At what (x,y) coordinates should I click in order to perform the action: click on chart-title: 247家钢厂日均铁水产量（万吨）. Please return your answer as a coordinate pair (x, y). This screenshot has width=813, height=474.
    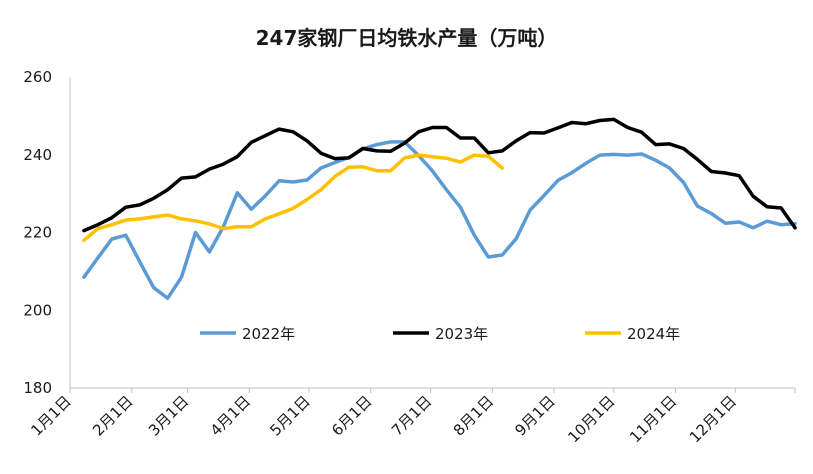
    Looking at the image, I should click on (406, 38).